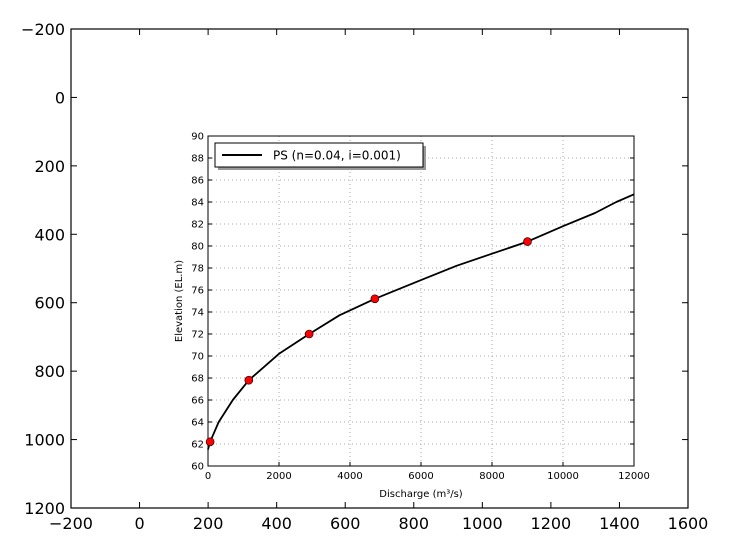  What do you see at coordinates (197, 181) in the screenshot?
I see `inset-y-tick-label: 86` at bounding box center [197, 181].